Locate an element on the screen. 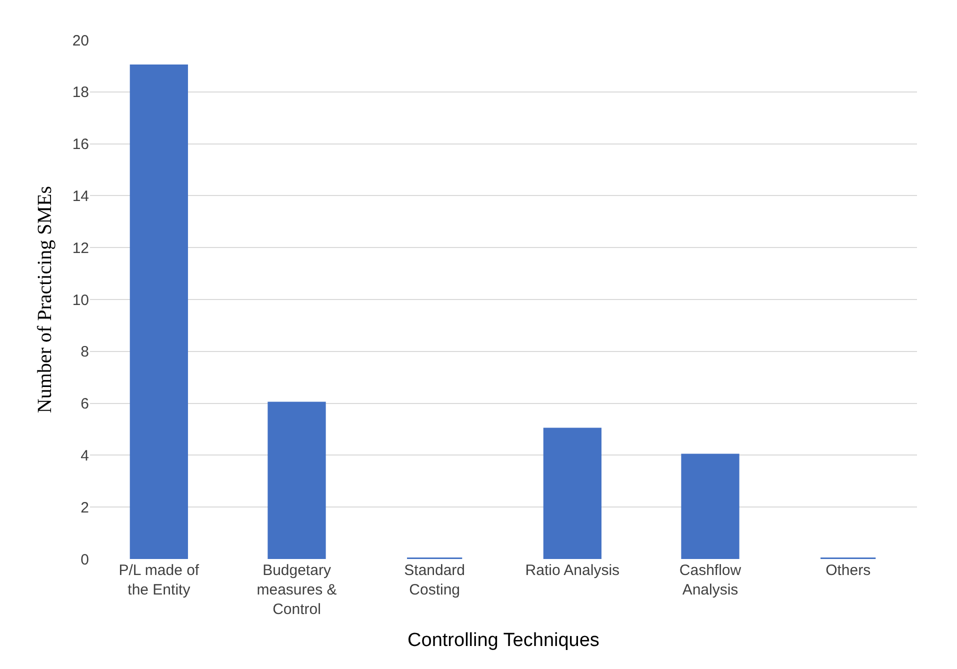 The width and height of the screenshot is (957, 669). y-tick-label: 6 is located at coordinates (84, 404).